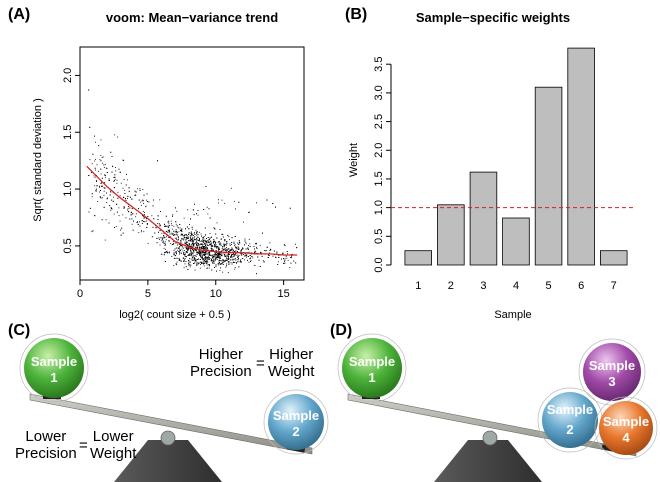 The height and width of the screenshot is (482, 660). Describe the element at coordinates (614, 286) in the screenshot. I see `chart-b-xtick-label: 7` at that location.